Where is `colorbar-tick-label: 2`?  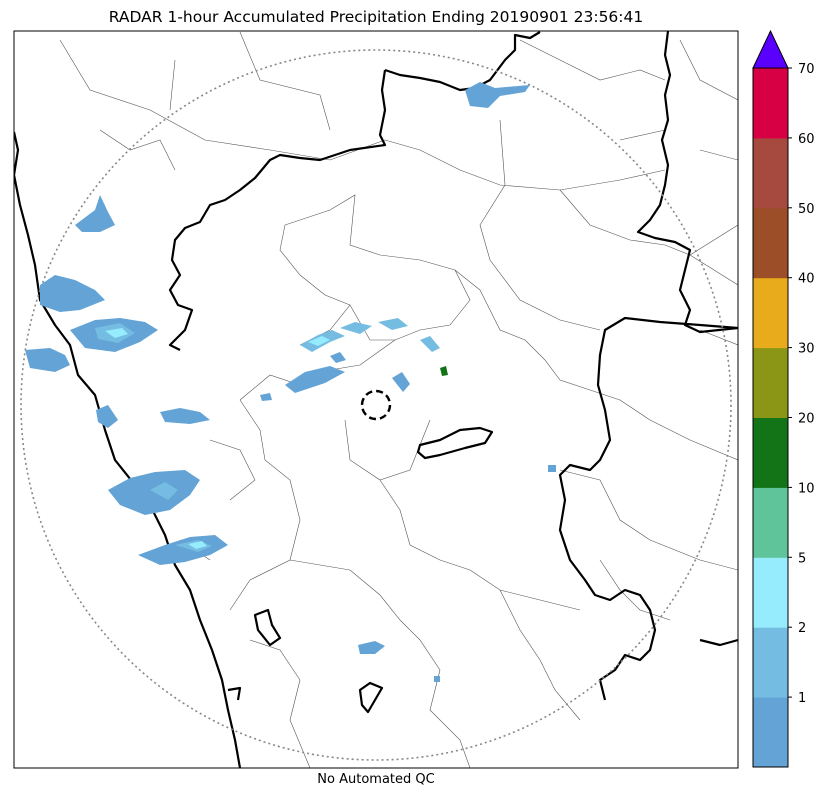 colorbar-tick-label: 2 is located at coordinates (802, 628).